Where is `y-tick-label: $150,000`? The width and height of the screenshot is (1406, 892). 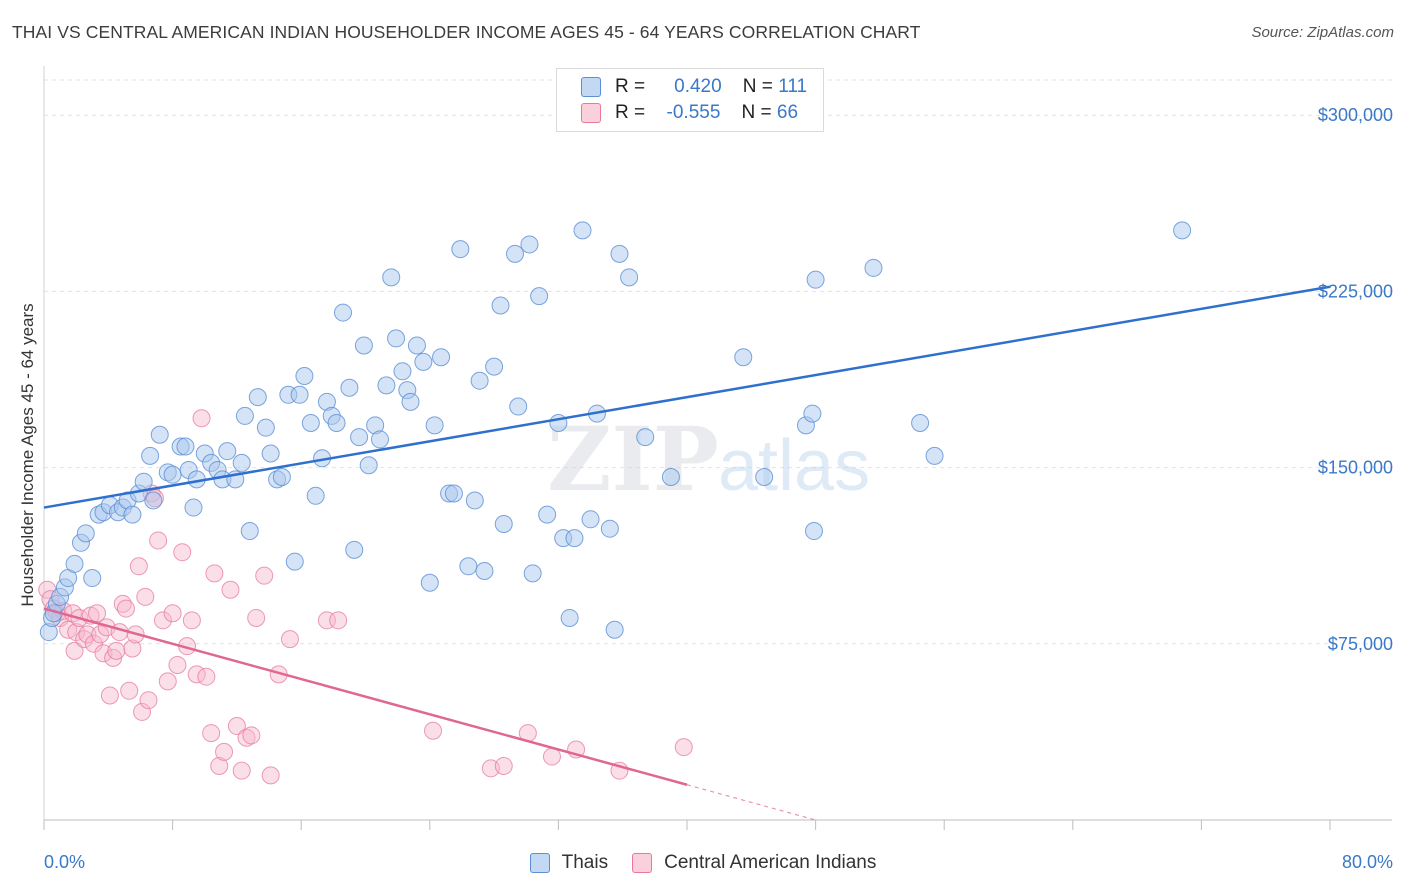 y-tick-label: $150,000 is located at coordinates (1355, 468).